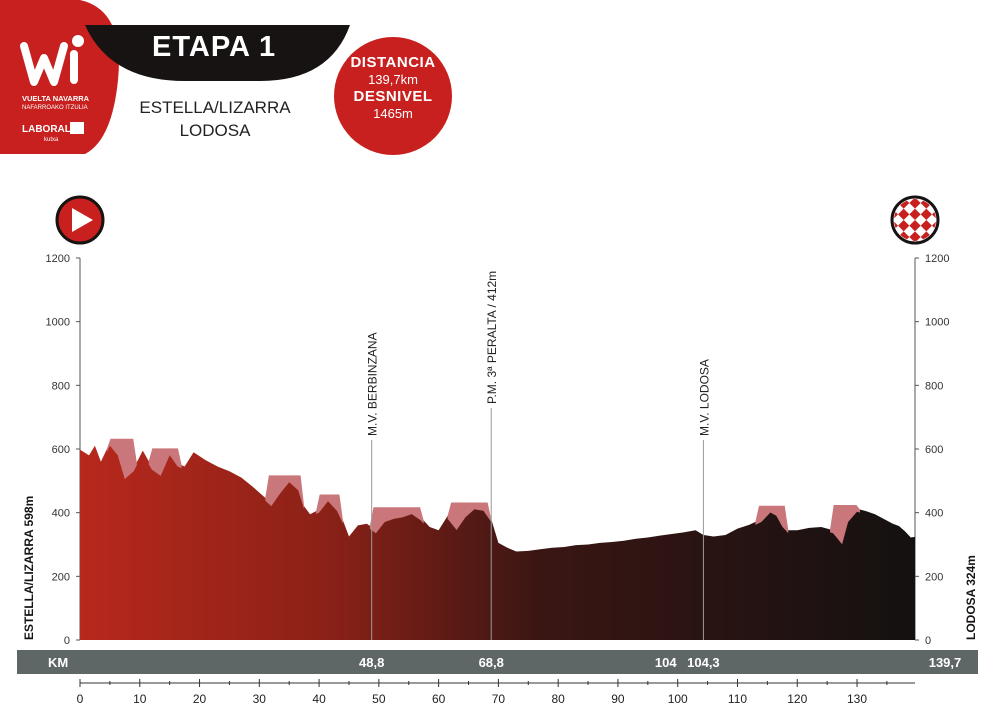  I want to click on stage-banner, so click(217, 53).